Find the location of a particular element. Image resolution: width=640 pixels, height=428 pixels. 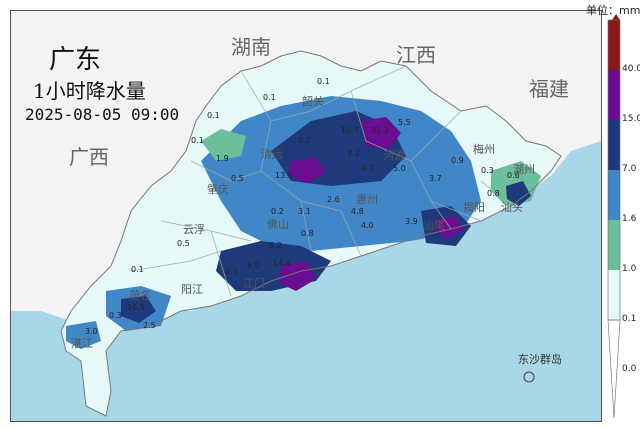

station-value: 6.0 is located at coordinates (253, 265).